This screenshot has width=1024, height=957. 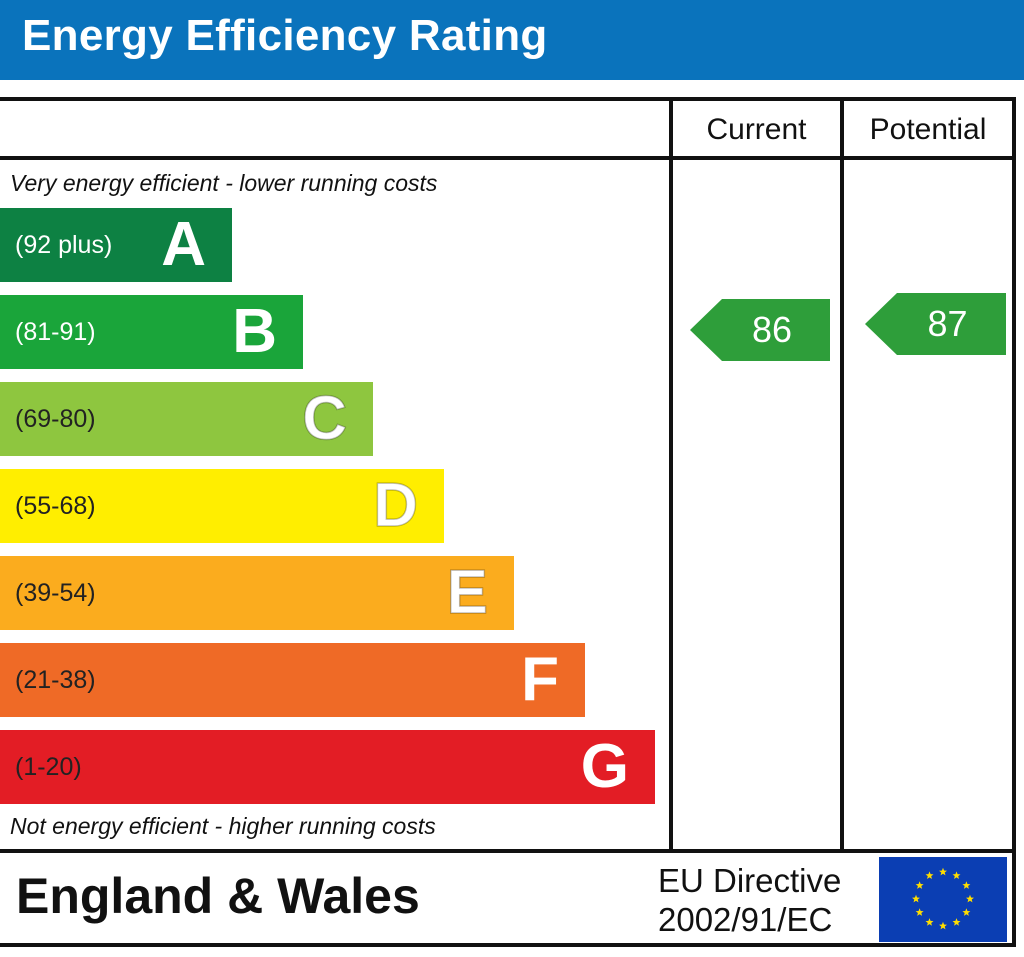 I want to click on band-b-letter: B, so click(x=254, y=331).